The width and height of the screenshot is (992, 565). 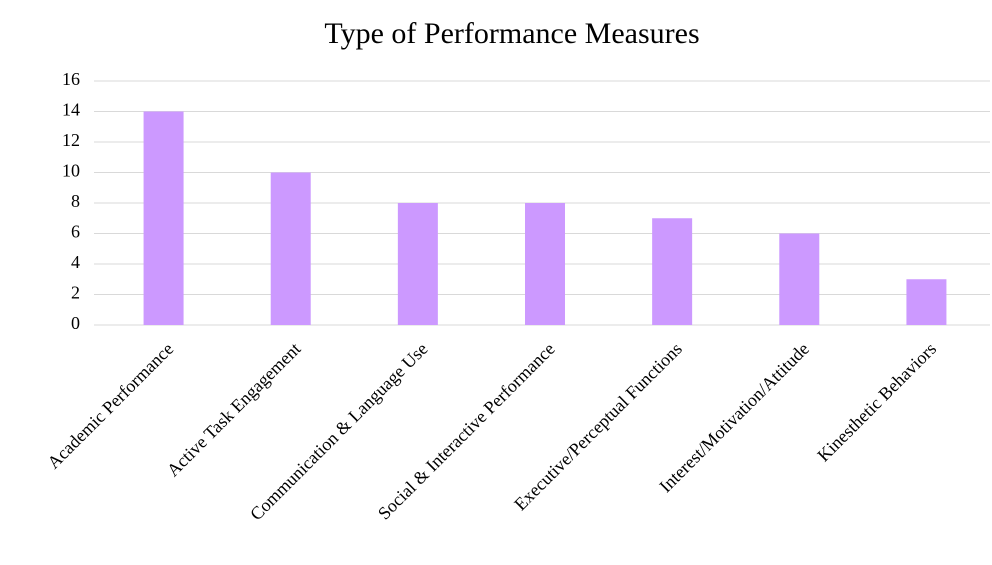 I want to click on y-tick-label: 14, so click(x=71, y=110).